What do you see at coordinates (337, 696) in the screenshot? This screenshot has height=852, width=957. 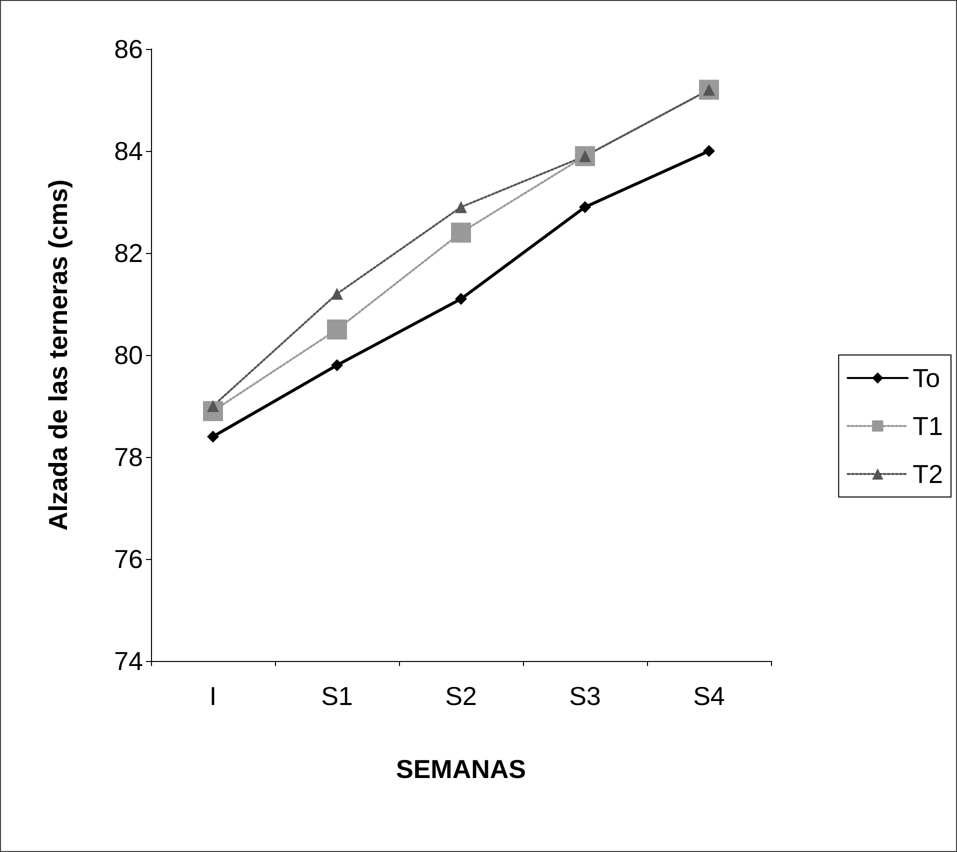 I see `x-tick-label: S1` at bounding box center [337, 696].